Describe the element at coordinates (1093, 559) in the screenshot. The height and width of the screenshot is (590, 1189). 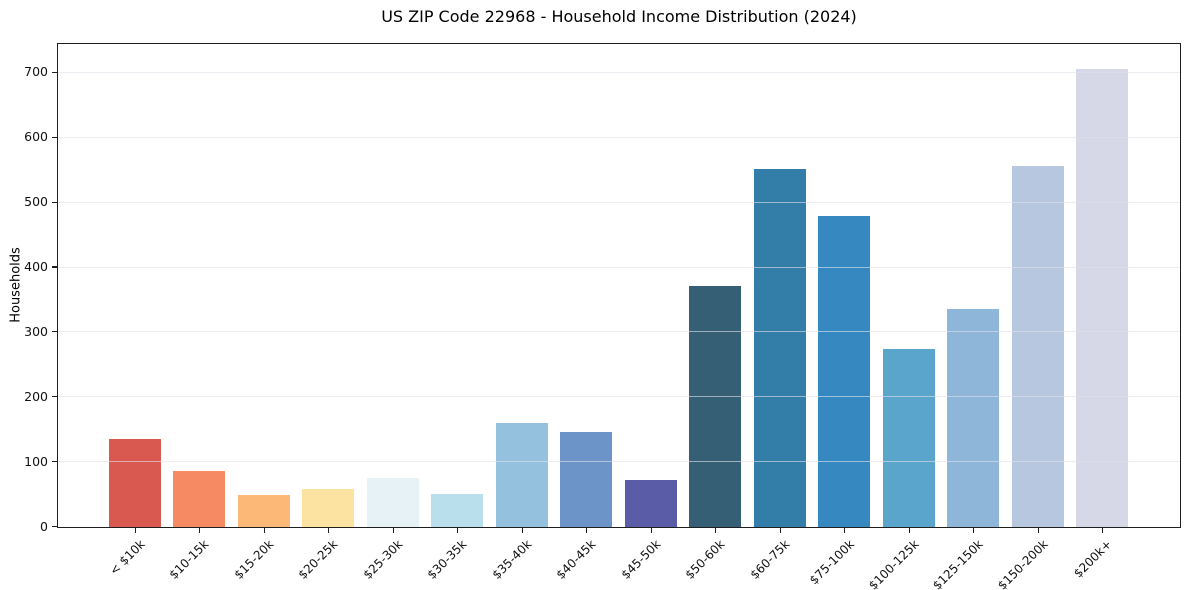
I see `x-tick-label-$200k+: $200k+` at that location.